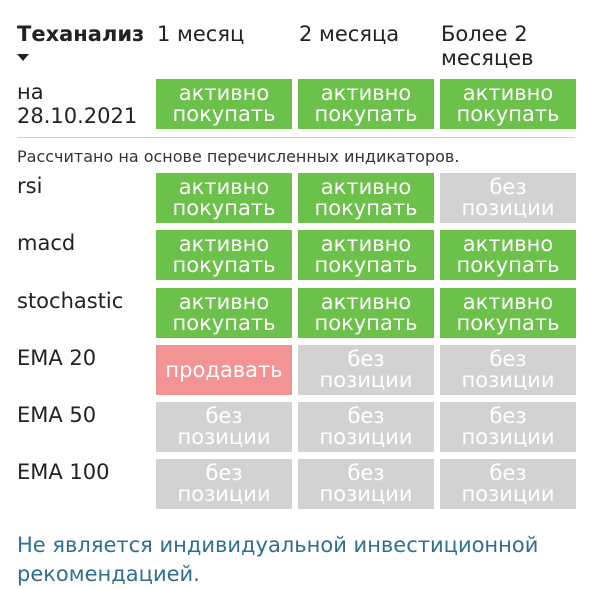  What do you see at coordinates (81, 34) in the screenshot?
I see `widget-title: Теханализ` at bounding box center [81, 34].